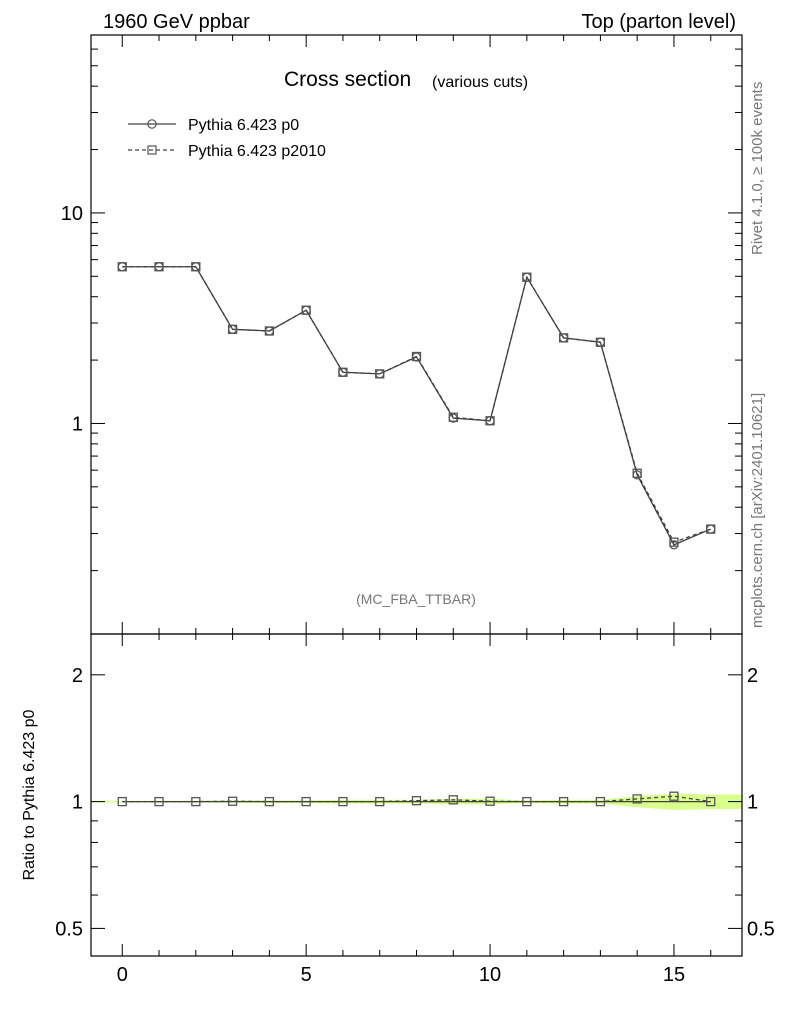 Image resolution: width=786 pixels, height=1024 pixels. What do you see at coordinates (227, 138) in the screenshot?
I see `legend: Pythia 6.423 p0 Pythia 6.423 p2010` at bounding box center [227, 138].